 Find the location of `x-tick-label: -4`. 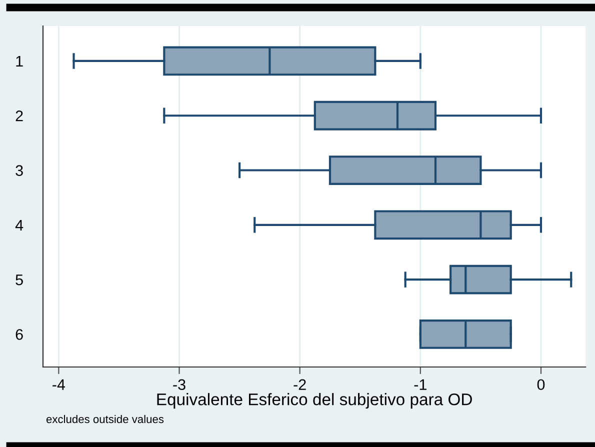

x-tick-label: -4 is located at coordinates (59, 384).